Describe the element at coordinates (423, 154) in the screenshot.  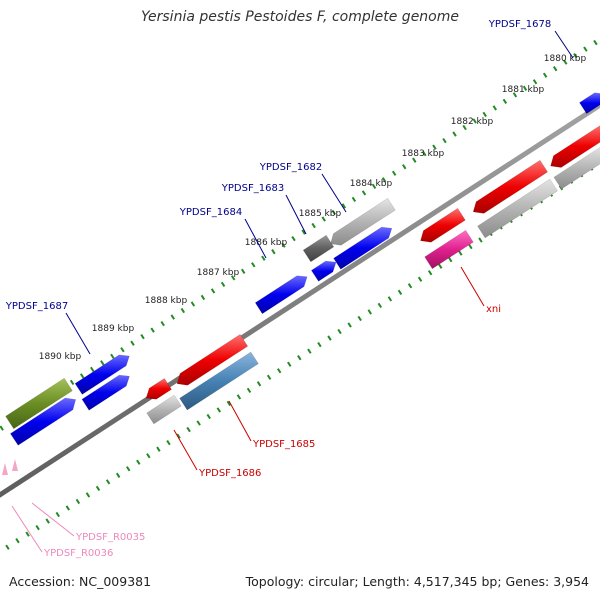
I see `ruler-label: 1883 kbp` at that location.